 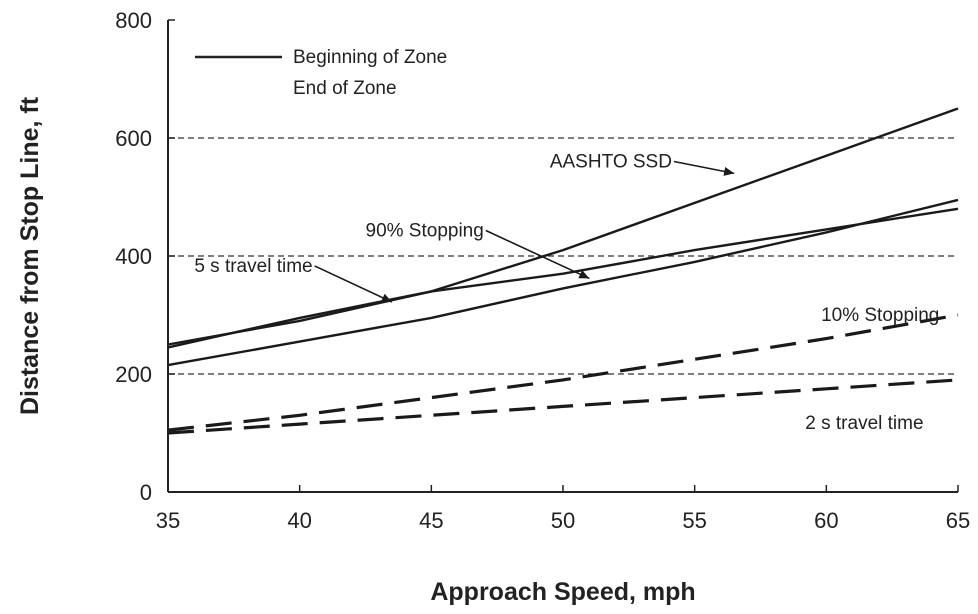 I want to click on x-tick-label: 40, so click(x=299, y=520).